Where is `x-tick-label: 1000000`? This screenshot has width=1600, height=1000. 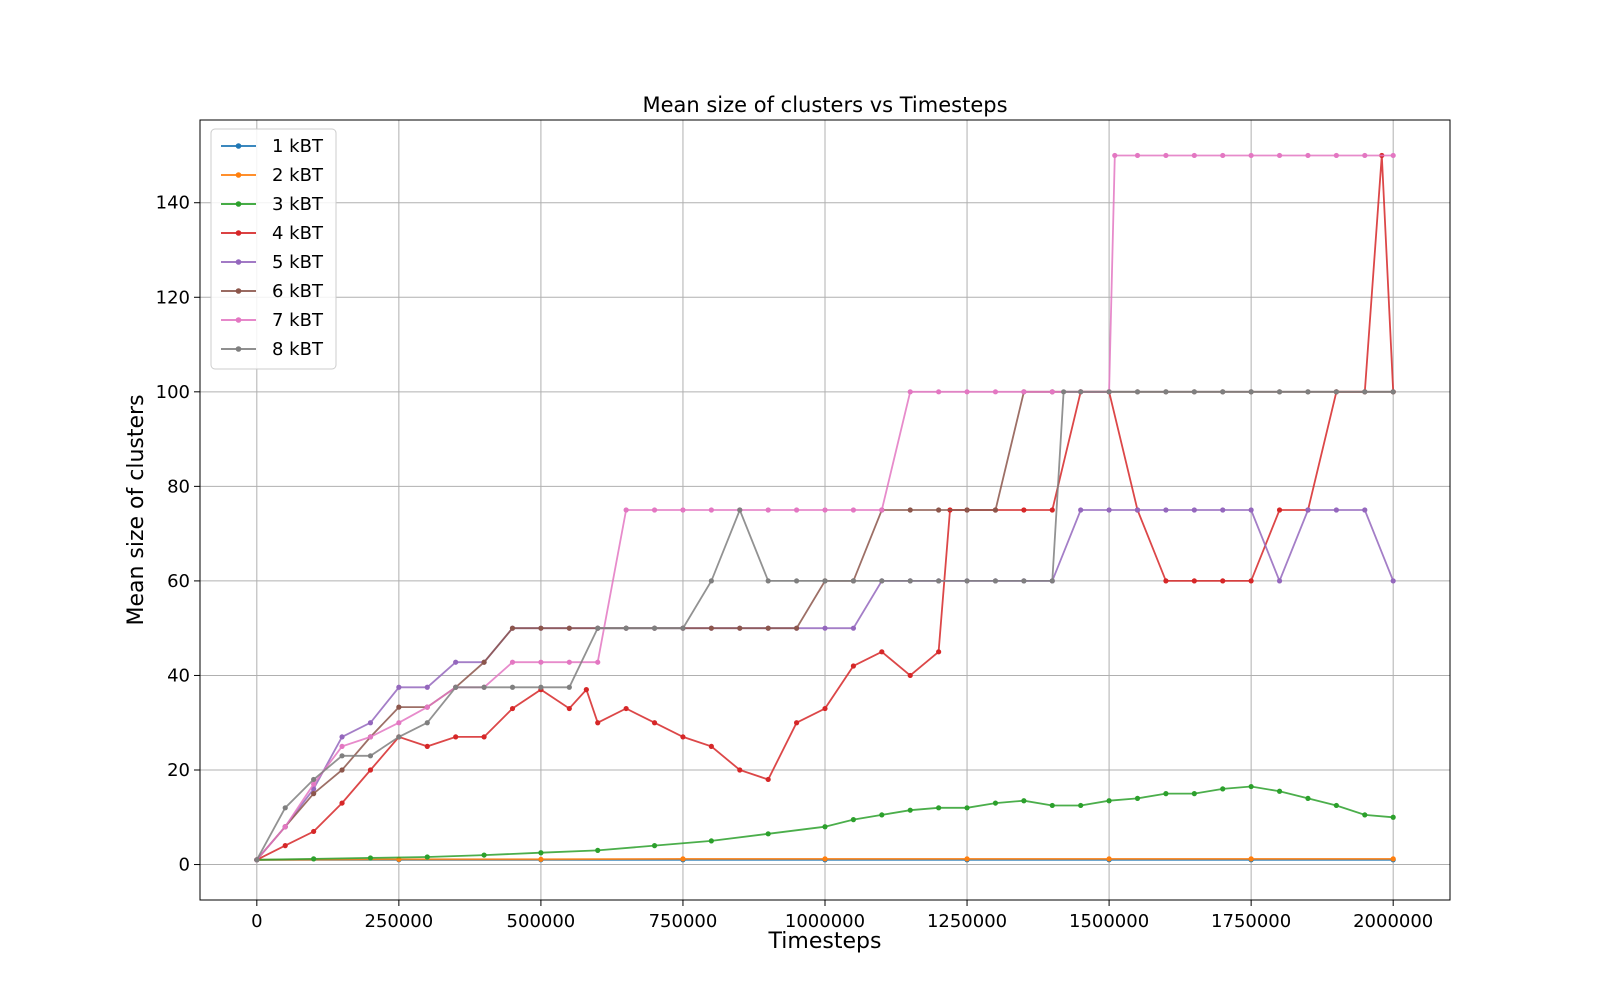 x-tick-label: 1000000 is located at coordinates (825, 921).